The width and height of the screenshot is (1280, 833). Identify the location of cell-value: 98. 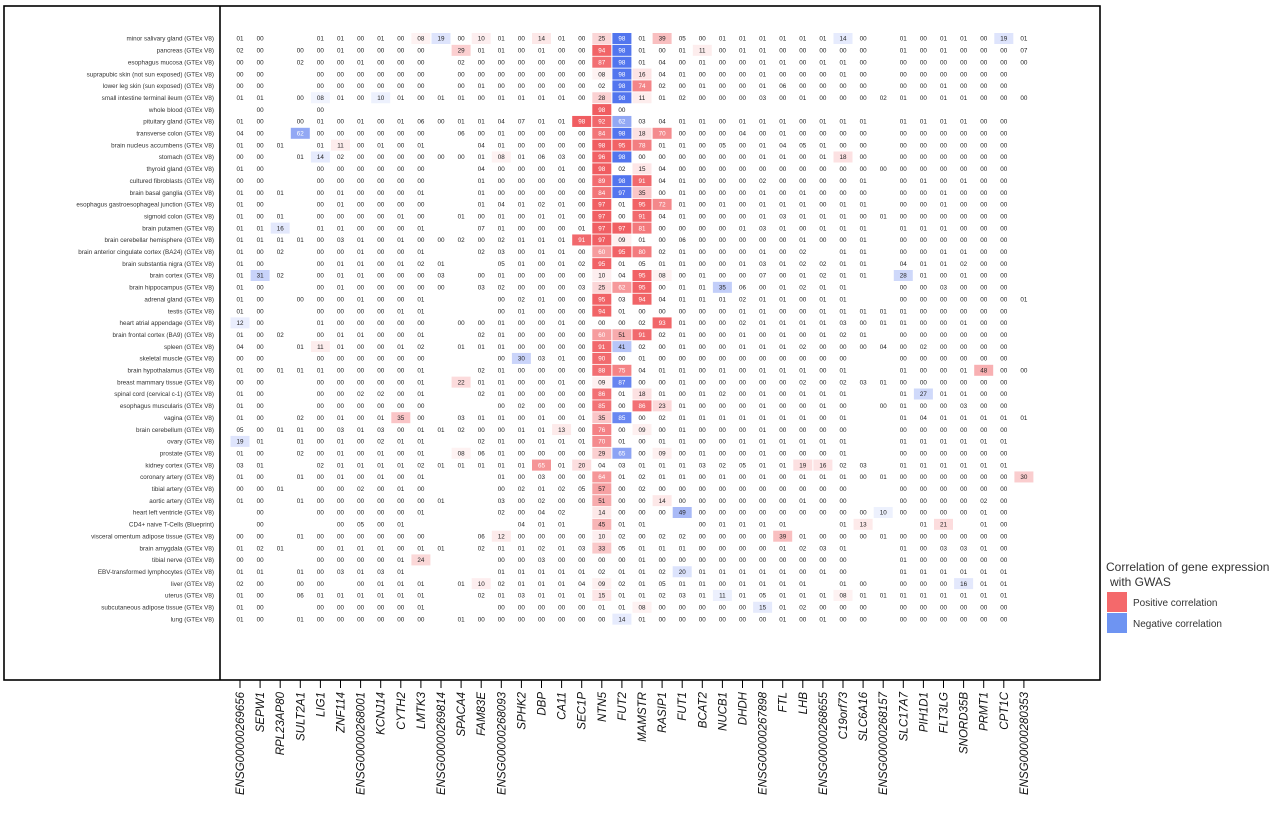
(622, 157).